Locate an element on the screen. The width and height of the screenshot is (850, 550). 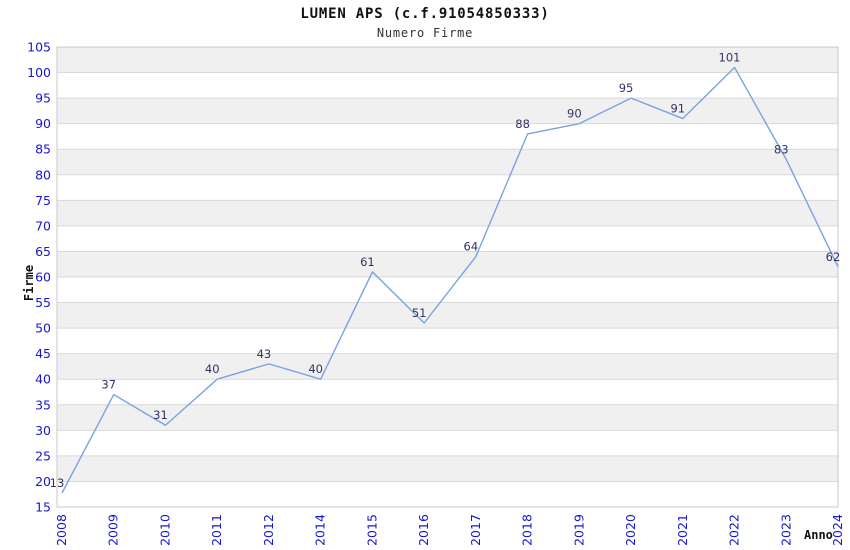
y-tick-label: 65 is located at coordinates (43, 251).